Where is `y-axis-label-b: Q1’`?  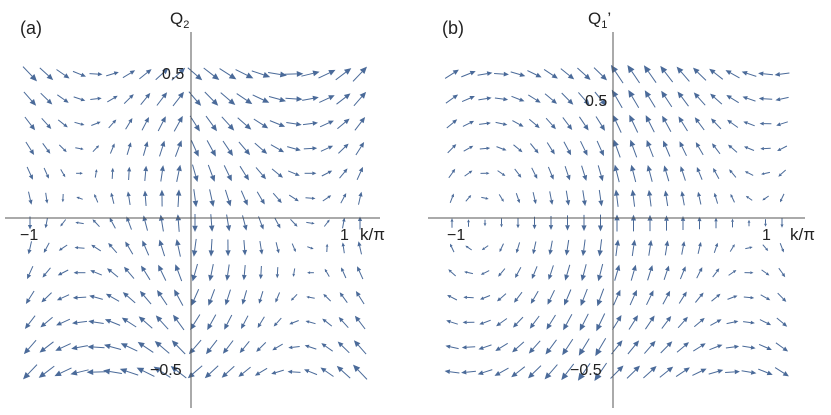
y-axis-label-b: Q1’ is located at coordinates (599, 20).